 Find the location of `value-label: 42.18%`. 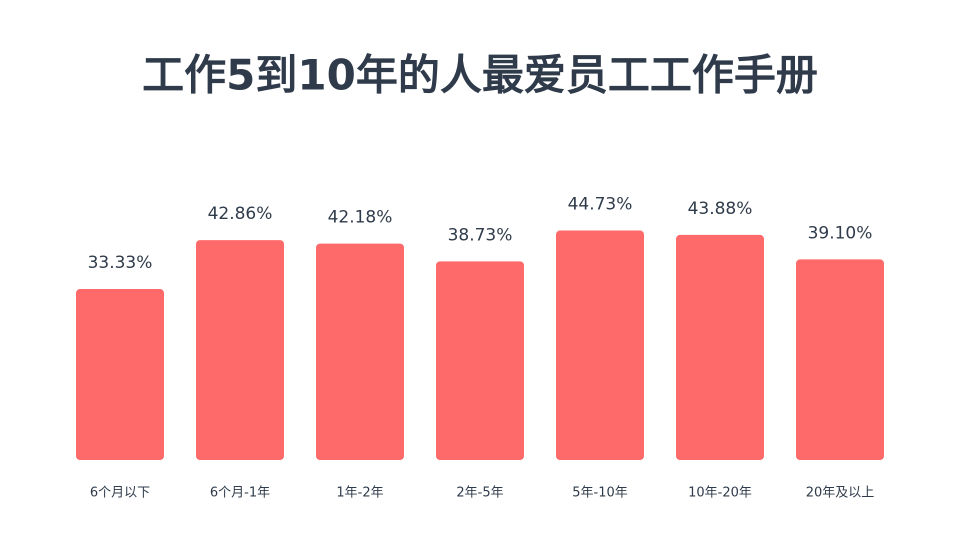

value-label: 42.18% is located at coordinates (360, 218).